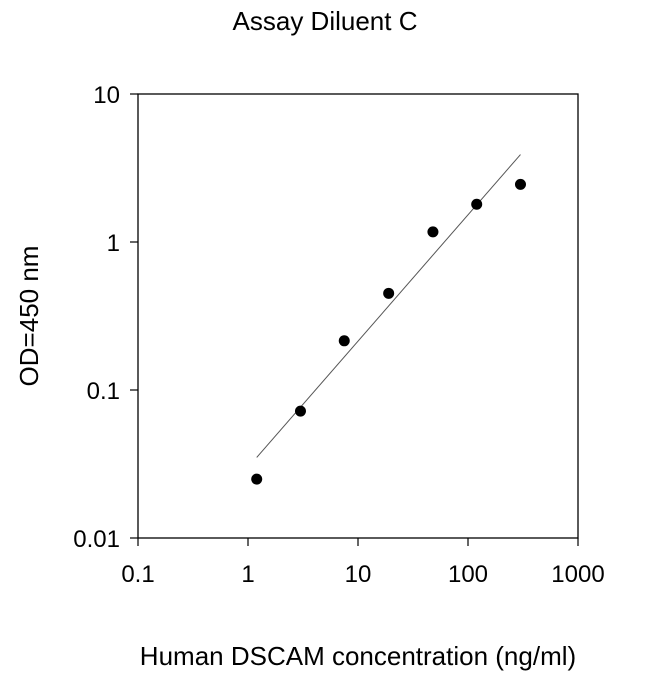 The width and height of the screenshot is (650, 674). Describe the element at coordinates (358, 656) in the screenshot. I see `x-axis-title: Human DSCAM concentration (ng/ml)` at that location.